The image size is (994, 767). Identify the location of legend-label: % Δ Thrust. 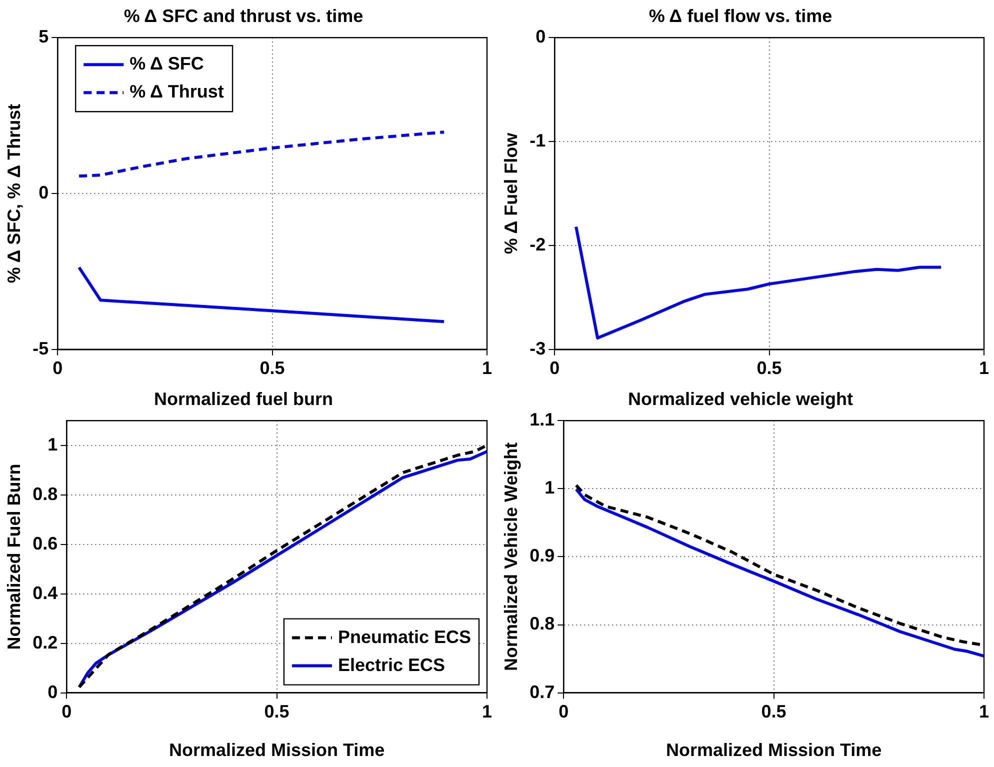
(177, 92).